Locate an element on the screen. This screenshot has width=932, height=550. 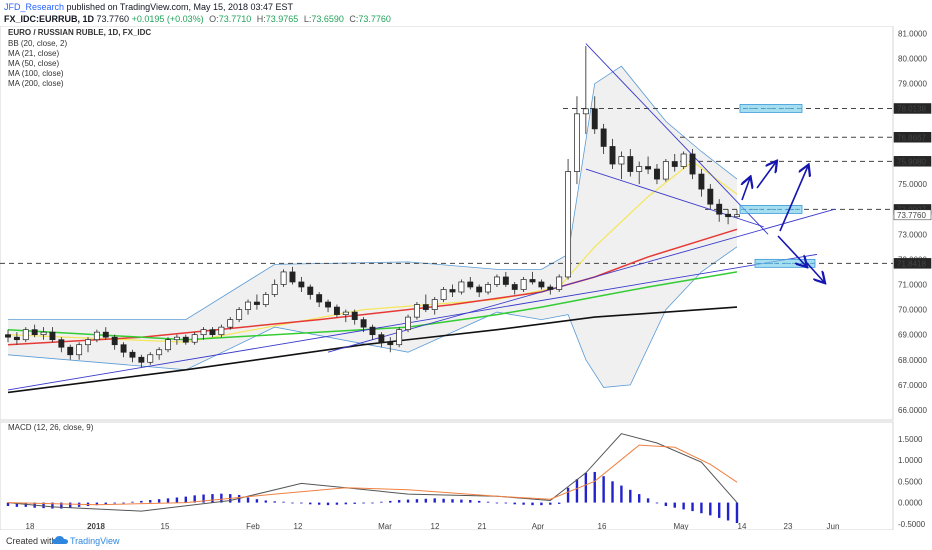
legend-ma200: MA (200, close) is located at coordinates (36, 83).